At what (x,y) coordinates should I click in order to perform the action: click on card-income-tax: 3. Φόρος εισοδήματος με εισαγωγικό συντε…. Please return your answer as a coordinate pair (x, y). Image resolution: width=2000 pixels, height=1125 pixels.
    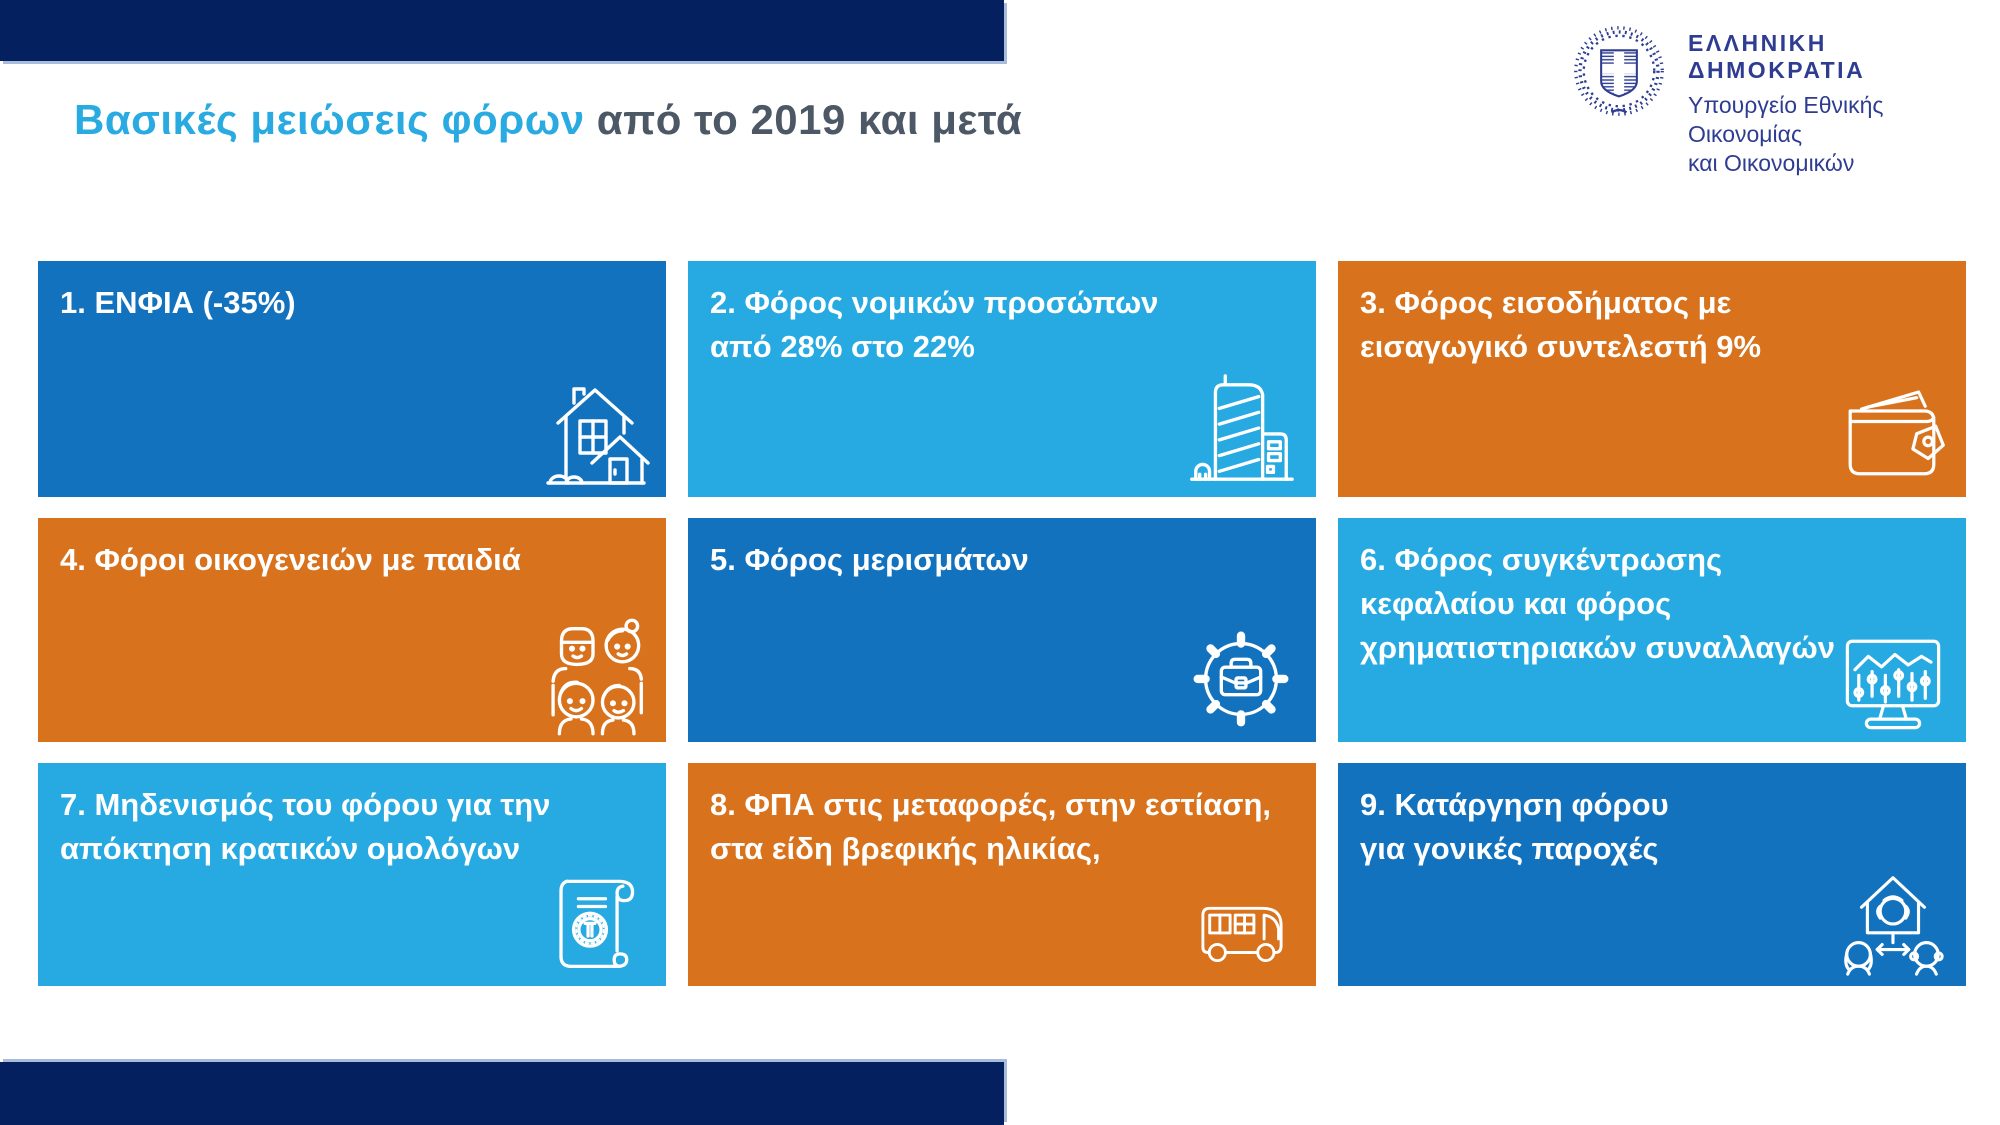
    Looking at the image, I should click on (1652, 379).